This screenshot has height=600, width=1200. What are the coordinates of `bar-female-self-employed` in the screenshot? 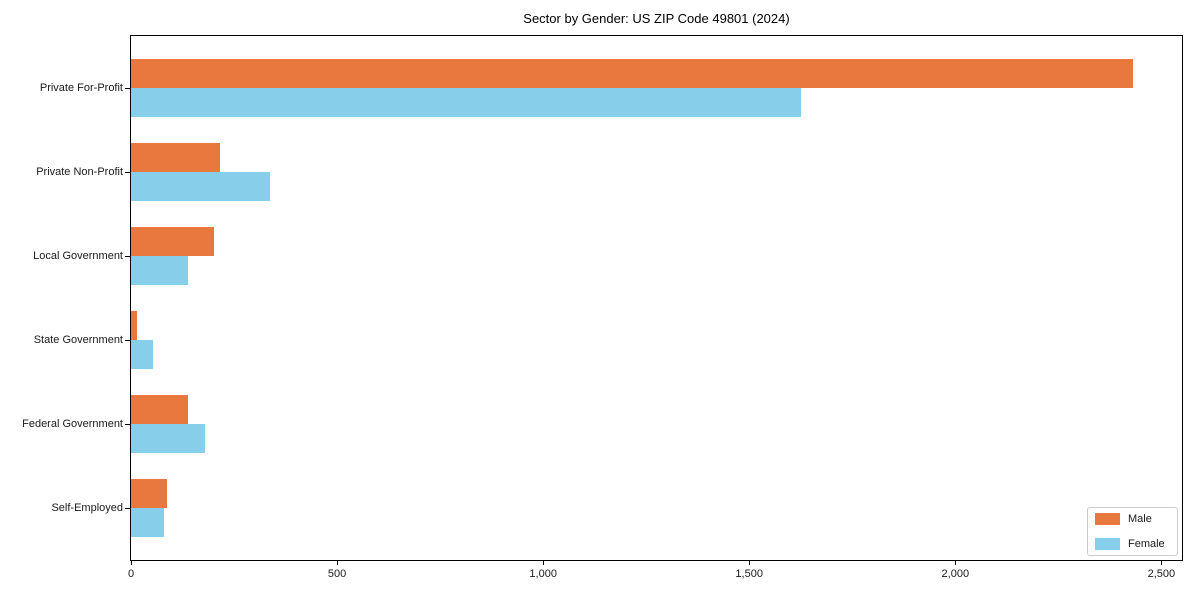 It's located at (147, 522).